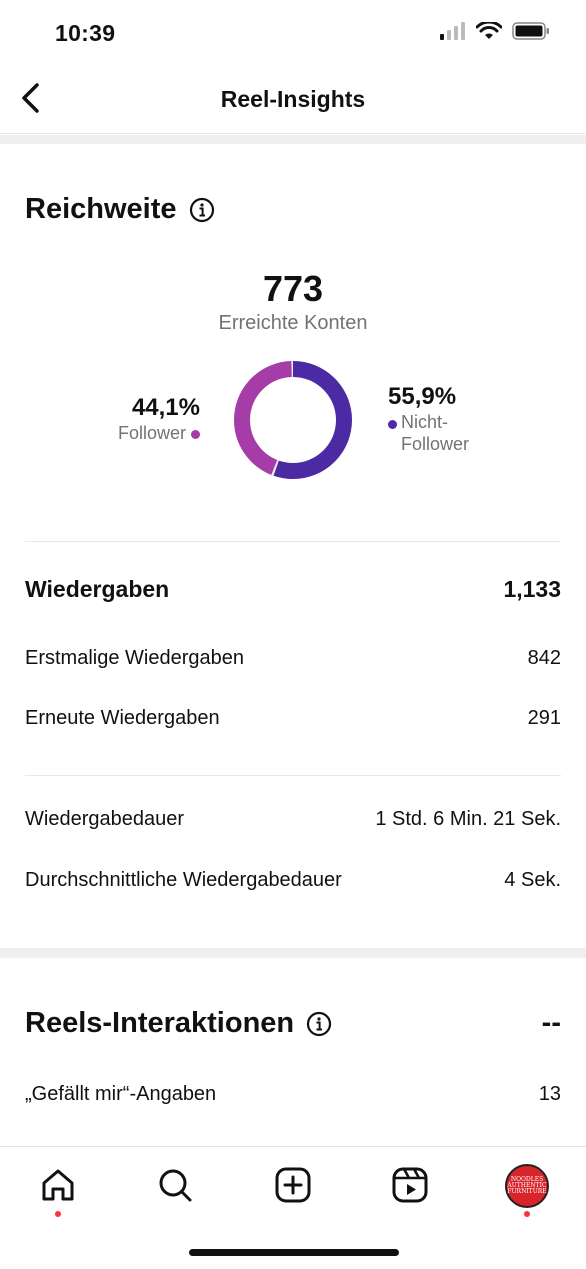  Describe the element at coordinates (468, 819) in the screenshot. I see `watch-time-value: 1 Std. 6 Min. 21 Sek.` at that location.